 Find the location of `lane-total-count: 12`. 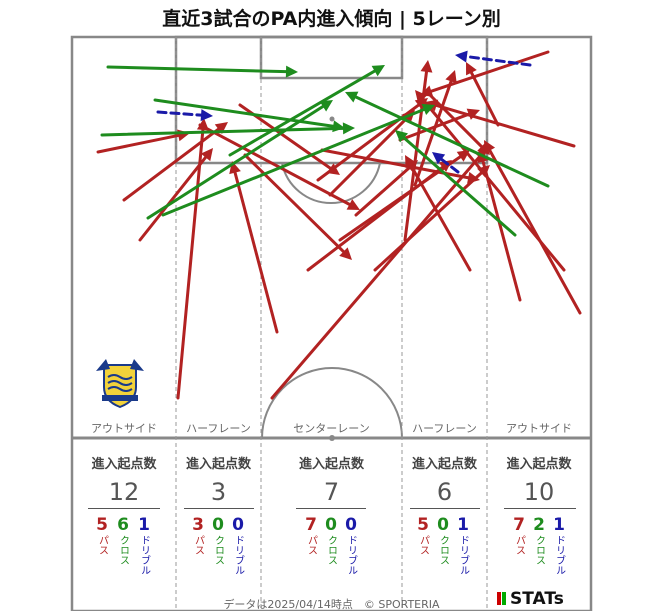

lane-total-count: 12 is located at coordinates (124, 492).